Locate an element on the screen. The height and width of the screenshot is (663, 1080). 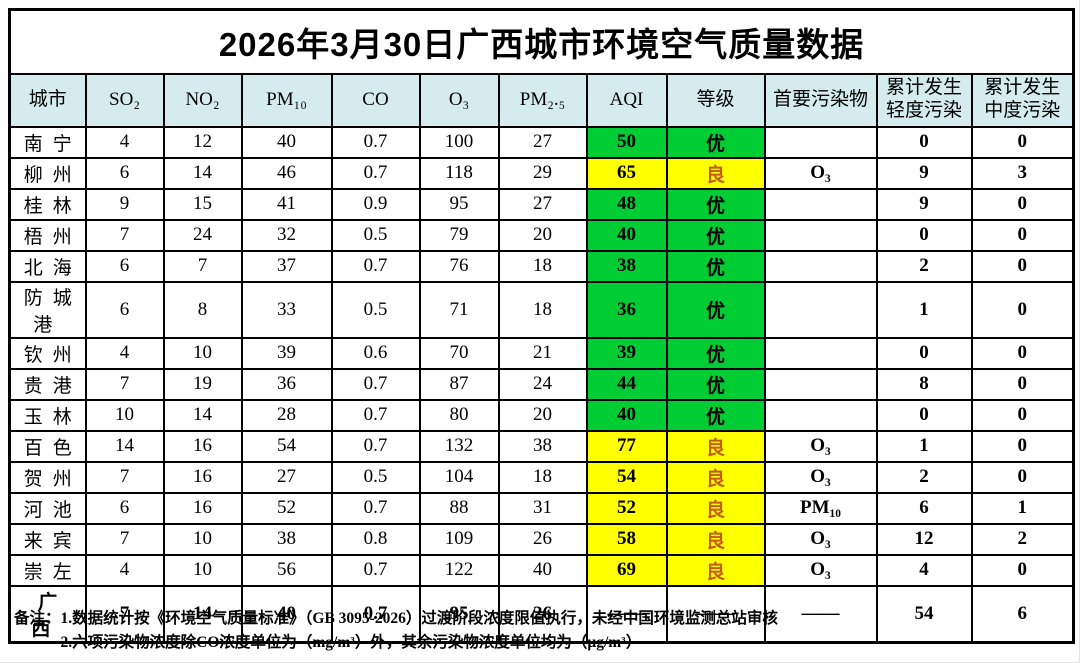
cell-pm10: 33 is located at coordinates (286, 309).